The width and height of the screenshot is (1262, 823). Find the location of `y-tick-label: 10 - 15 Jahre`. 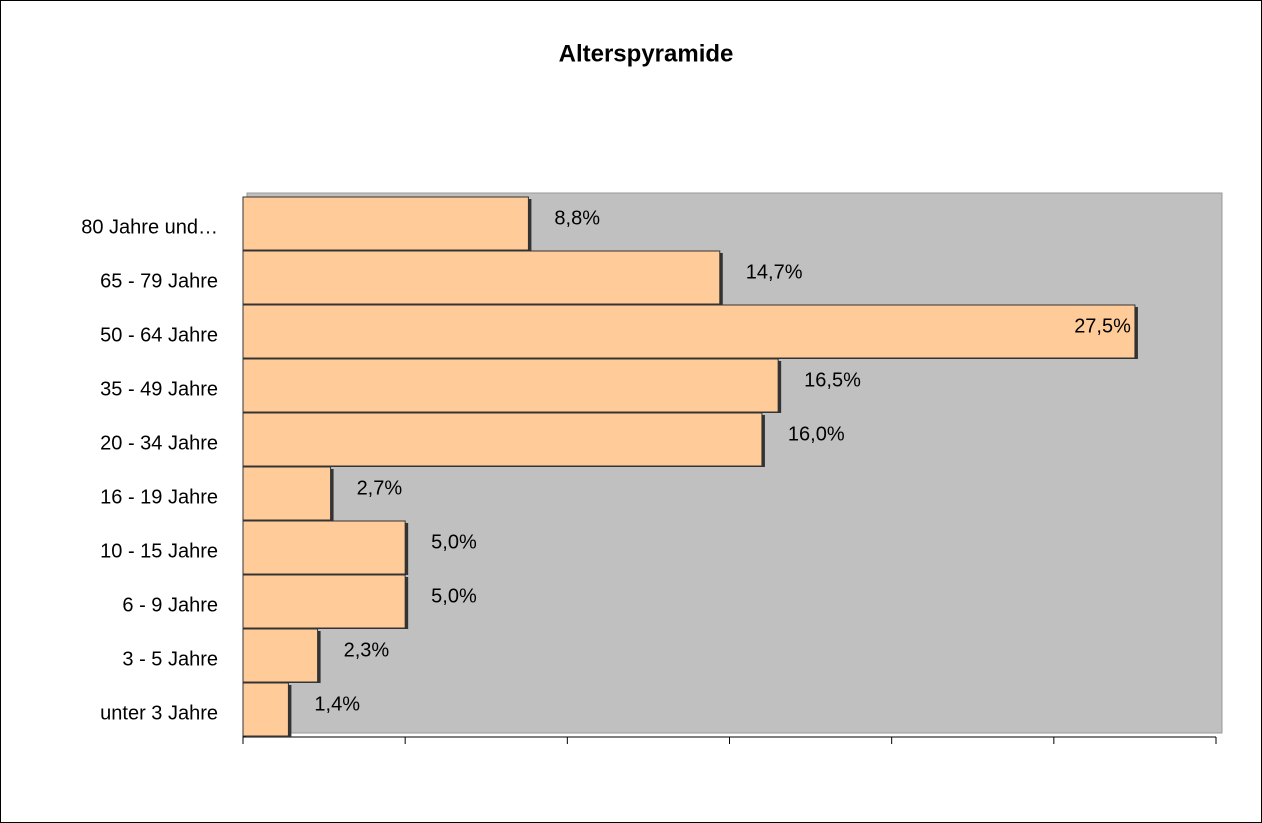

y-tick-label: 10 - 15 Jahre is located at coordinates (159, 551).